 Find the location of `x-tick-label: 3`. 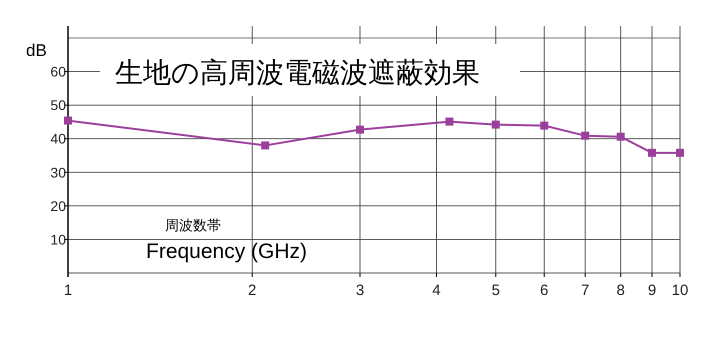

x-tick-label: 3 is located at coordinates (360, 290).